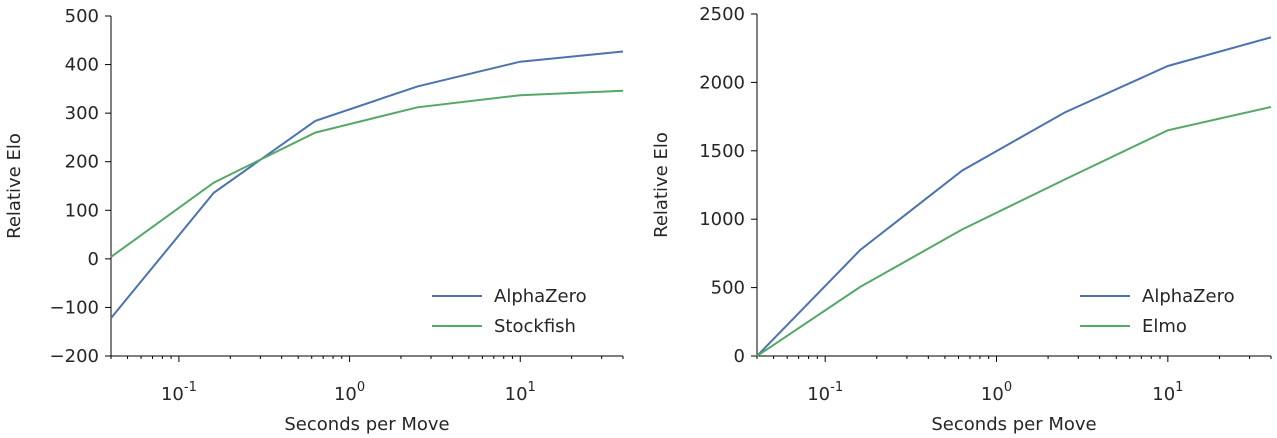 This screenshot has height=438, width=1277. What do you see at coordinates (82, 210) in the screenshot?
I see `y-tick-label: 100` at bounding box center [82, 210].